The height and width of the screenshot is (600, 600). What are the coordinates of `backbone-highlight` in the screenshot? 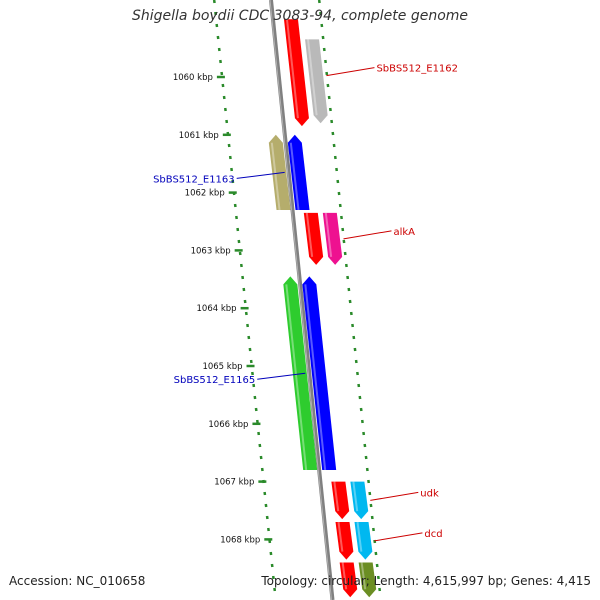 It's located at (300, 300).